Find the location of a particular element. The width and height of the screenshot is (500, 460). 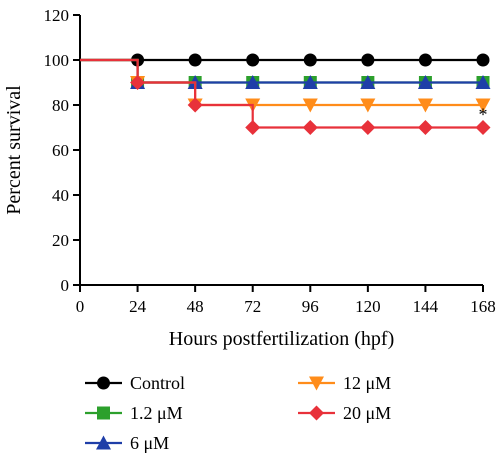

y-tick-label: 60 is located at coordinates (60, 150).